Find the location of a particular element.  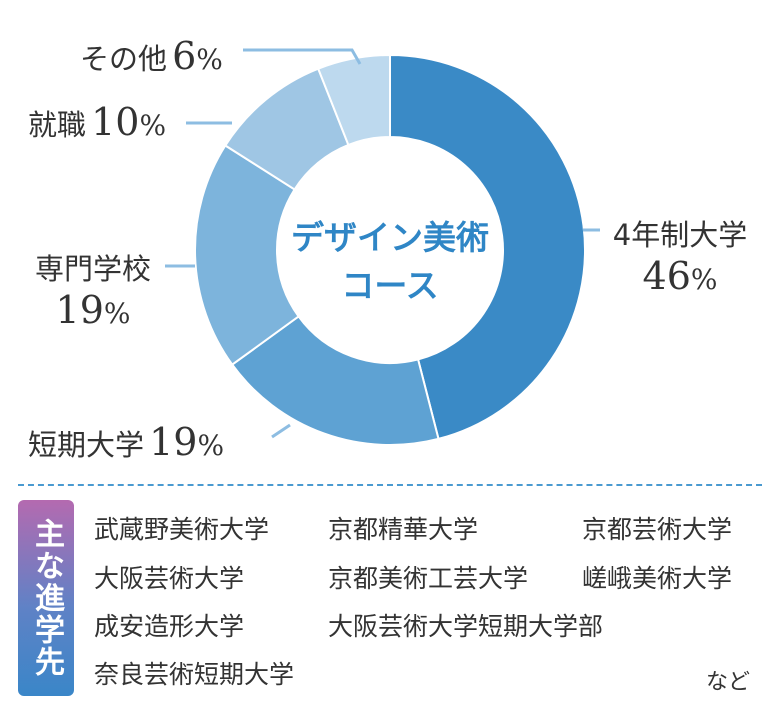

label-other-unit: % is located at coordinates (209, 59).